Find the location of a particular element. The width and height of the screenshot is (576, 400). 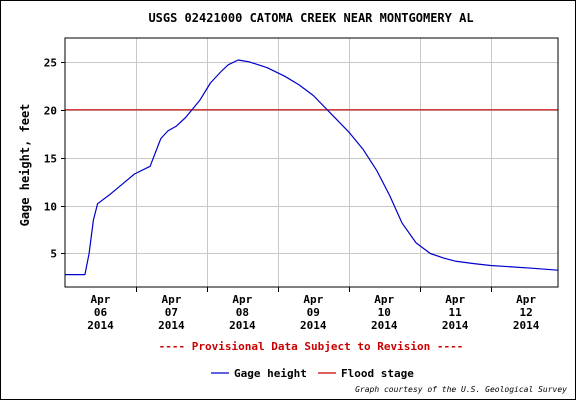

y-tick-labels: 5 10 15 20 25 is located at coordinates (54, 159).